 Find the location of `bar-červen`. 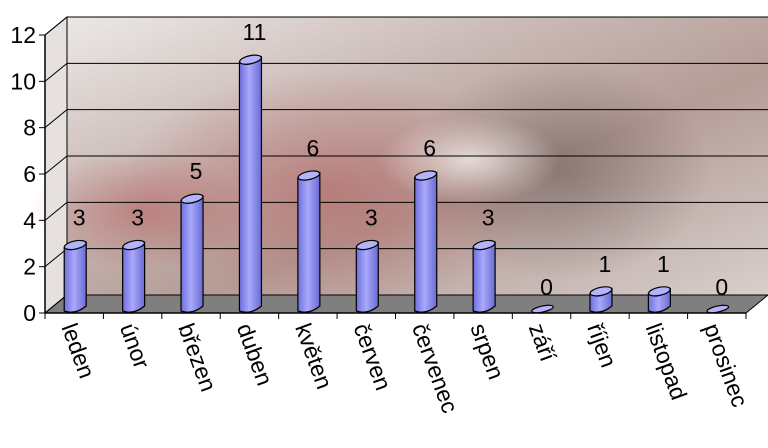

bar-červen is located at coordinates (367, 276).